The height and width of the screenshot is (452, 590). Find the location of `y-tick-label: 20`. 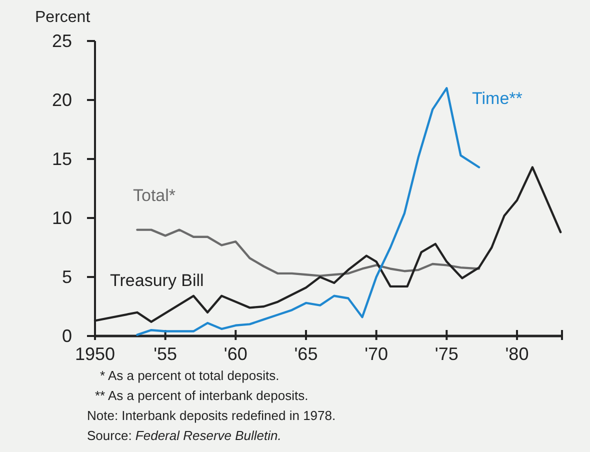

y-tick-label: 20 is located at coordinates (62, 100).